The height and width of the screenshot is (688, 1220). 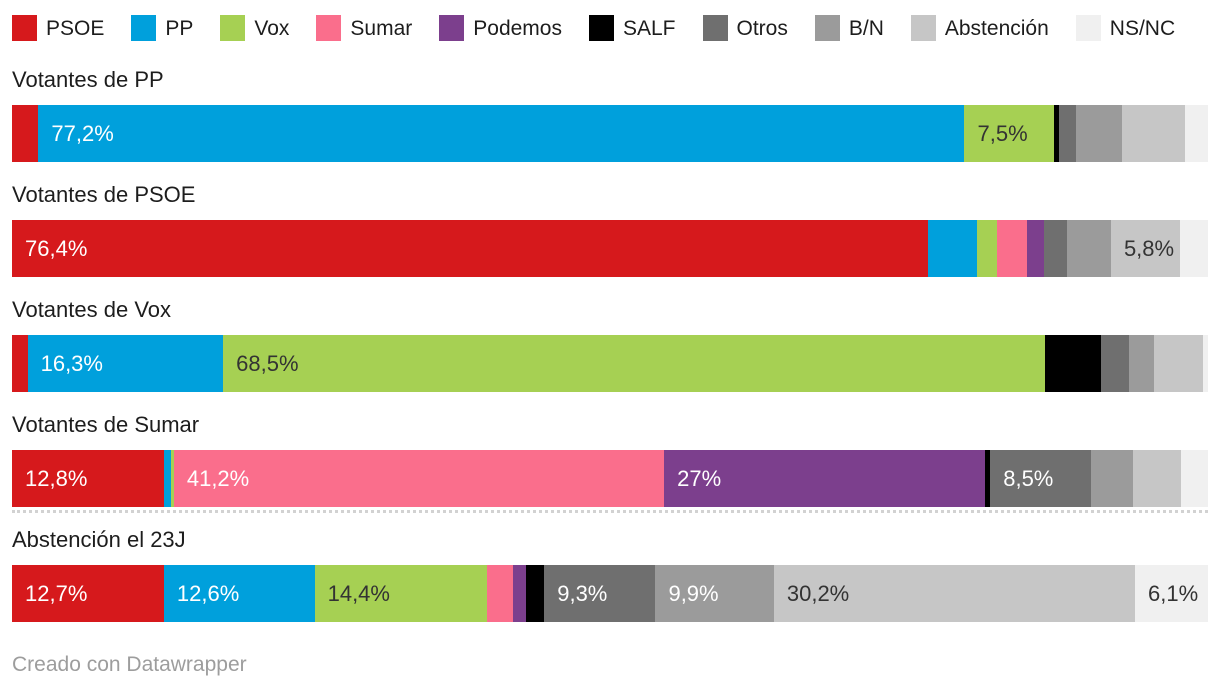 I want to click on legend-item-psoe: PSOE, so click(x=58, y=28).